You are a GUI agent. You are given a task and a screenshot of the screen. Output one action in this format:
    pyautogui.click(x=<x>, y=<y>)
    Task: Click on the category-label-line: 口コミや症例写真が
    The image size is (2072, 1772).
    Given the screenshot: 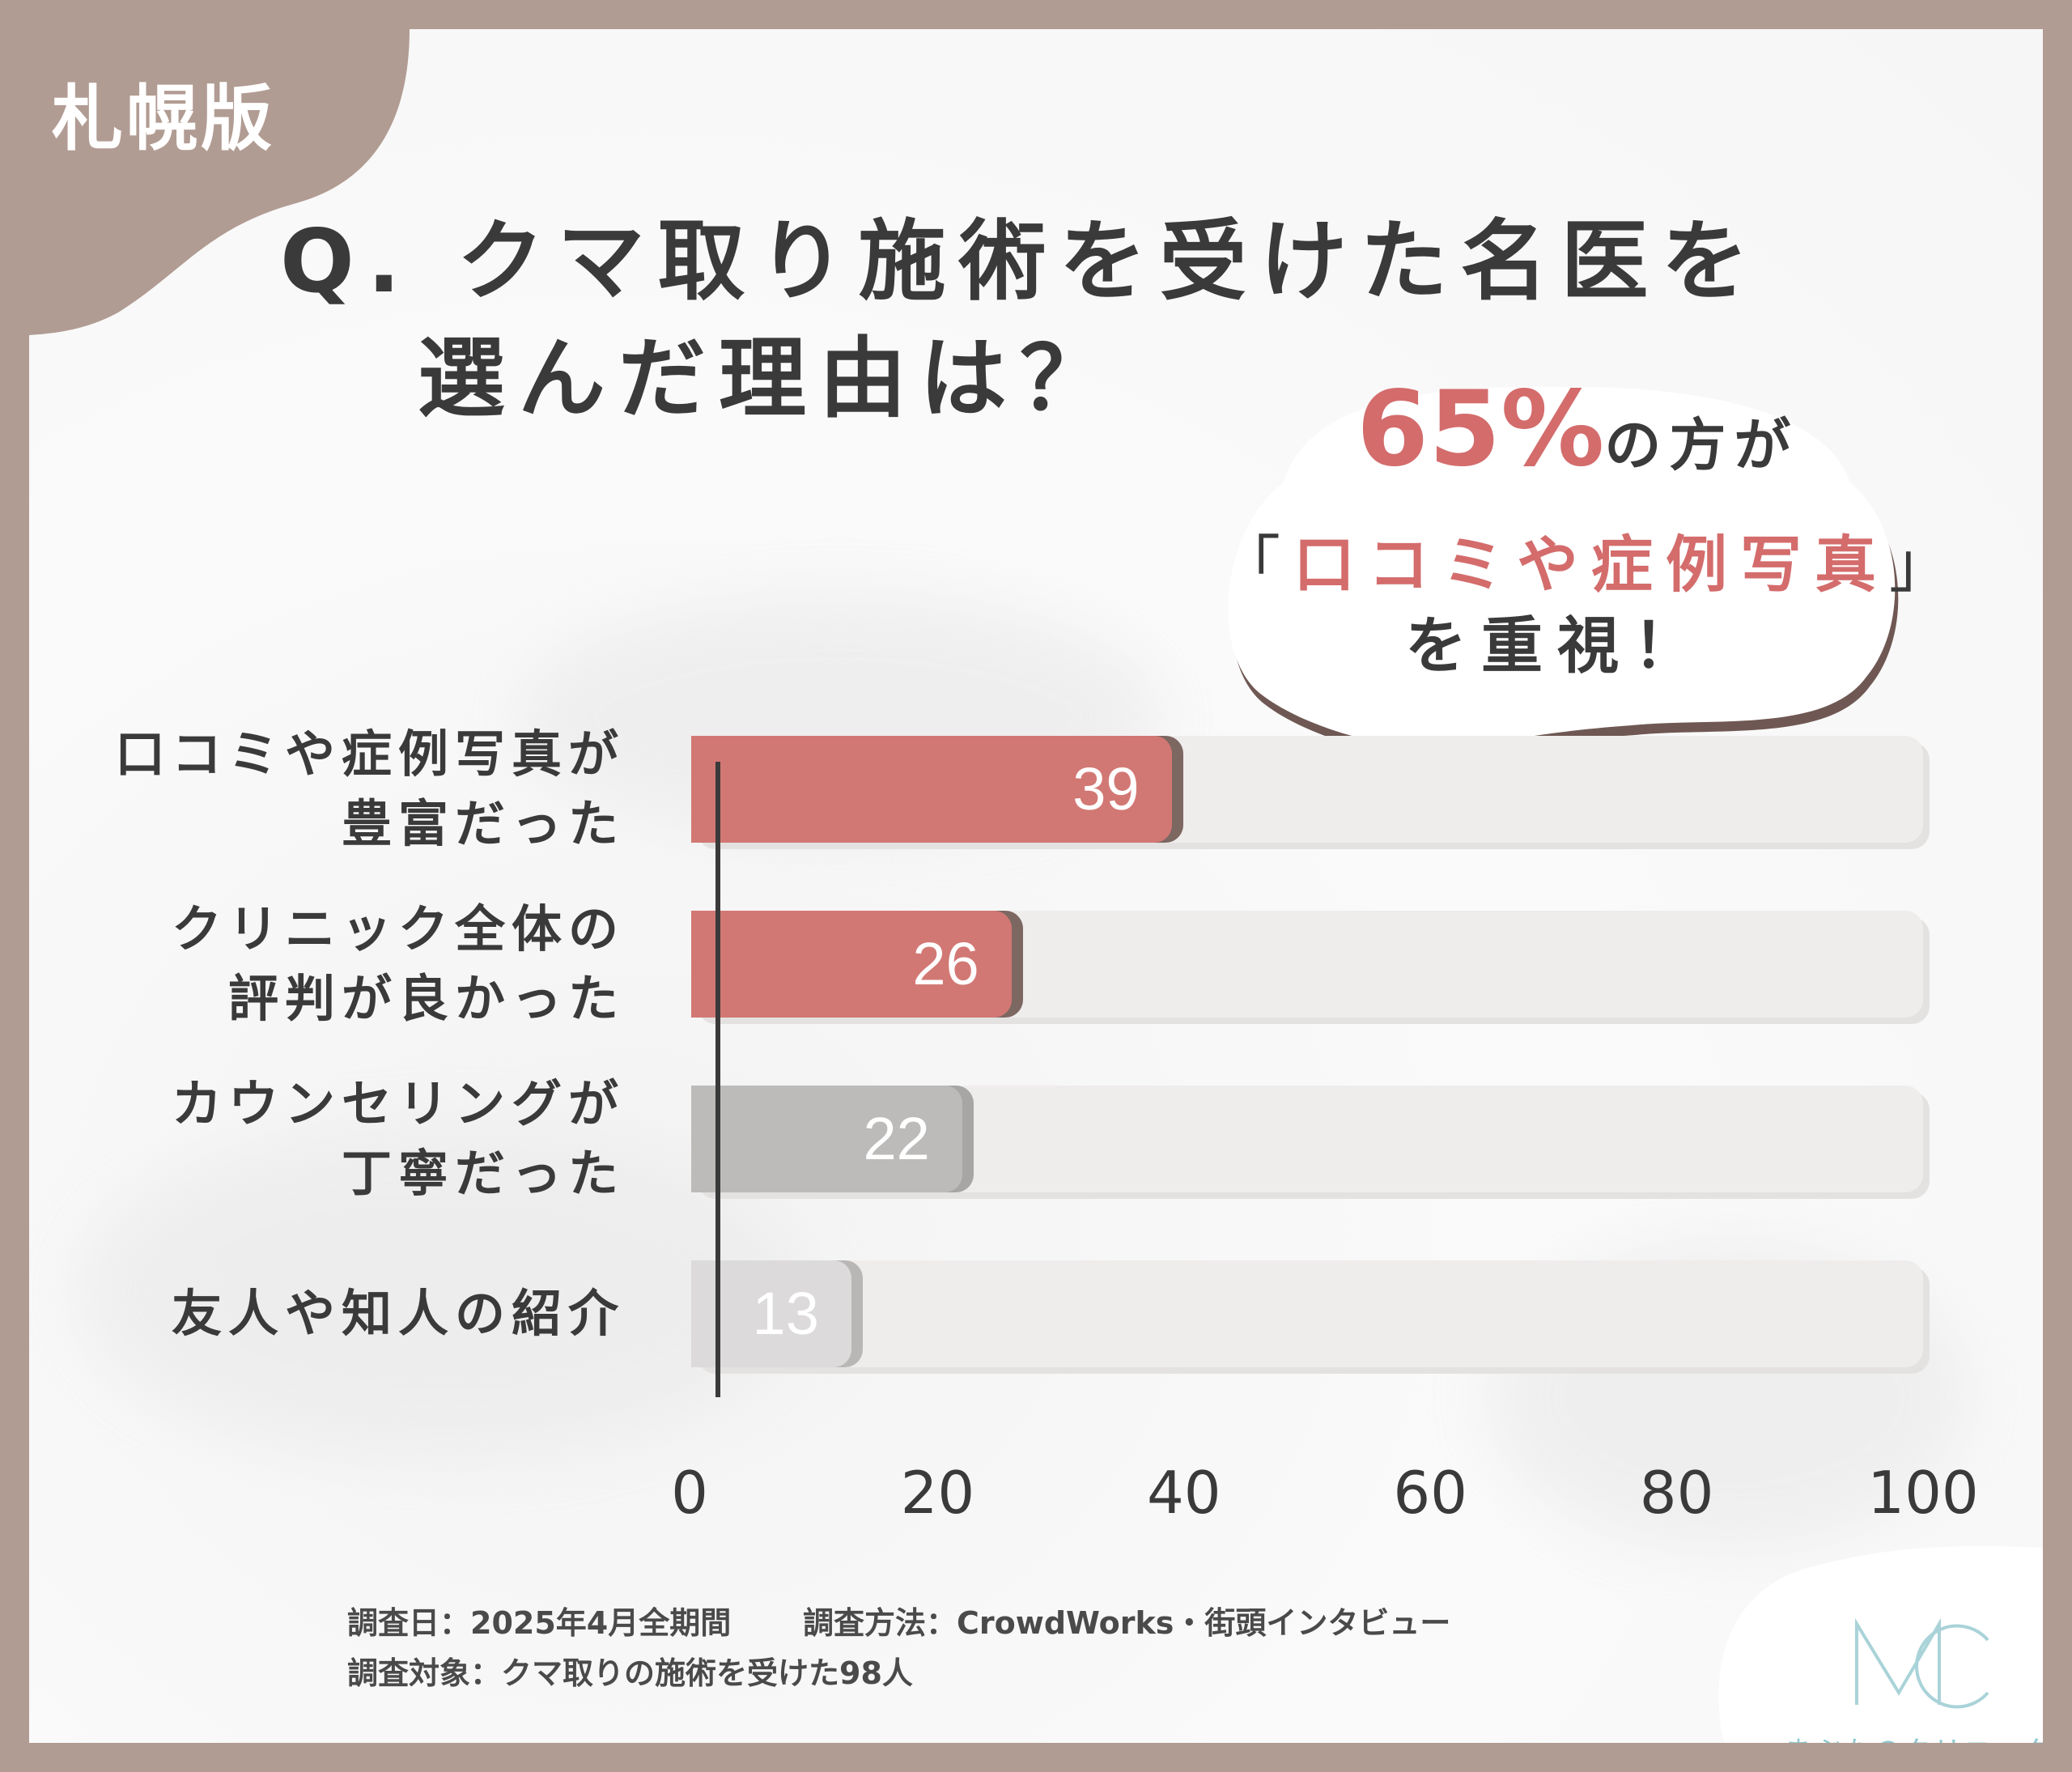 What is the action you would take?
    pyautogui.click(x=369, y=755)
    